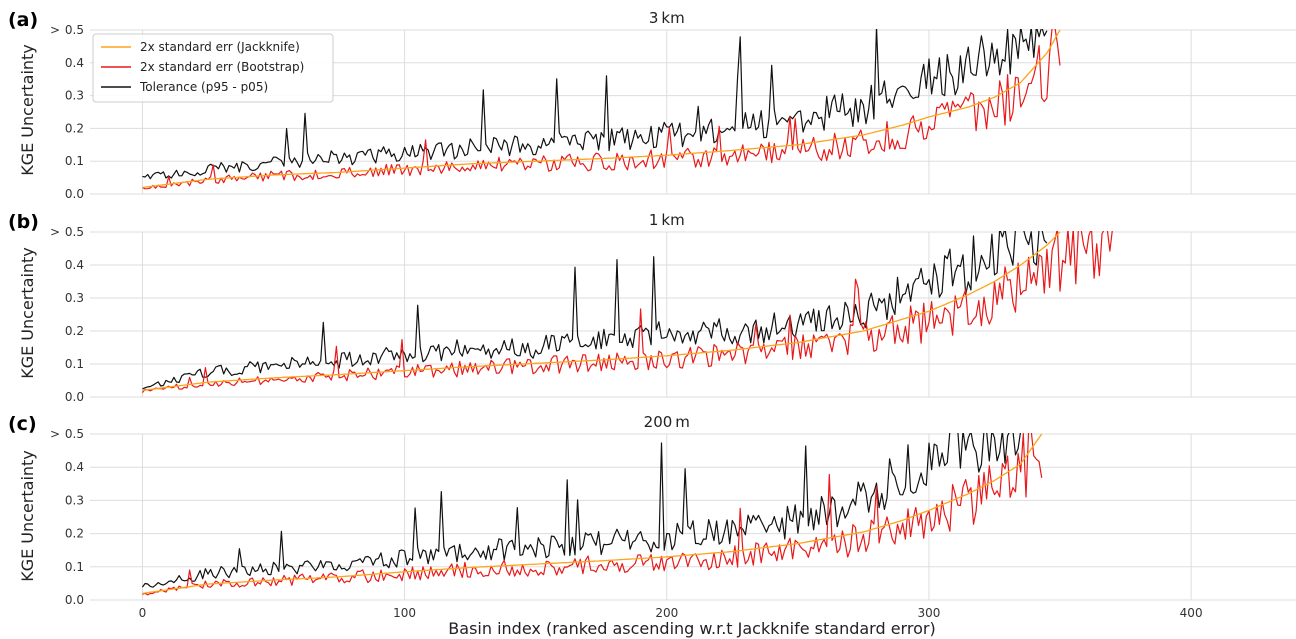 The width and height of the screenshot is (1296, 639). Describe the element at coordinates (220, 47) in the screenshot. I see `legend-label-jackknife: 2x standard err (Jackknife)` at that location.